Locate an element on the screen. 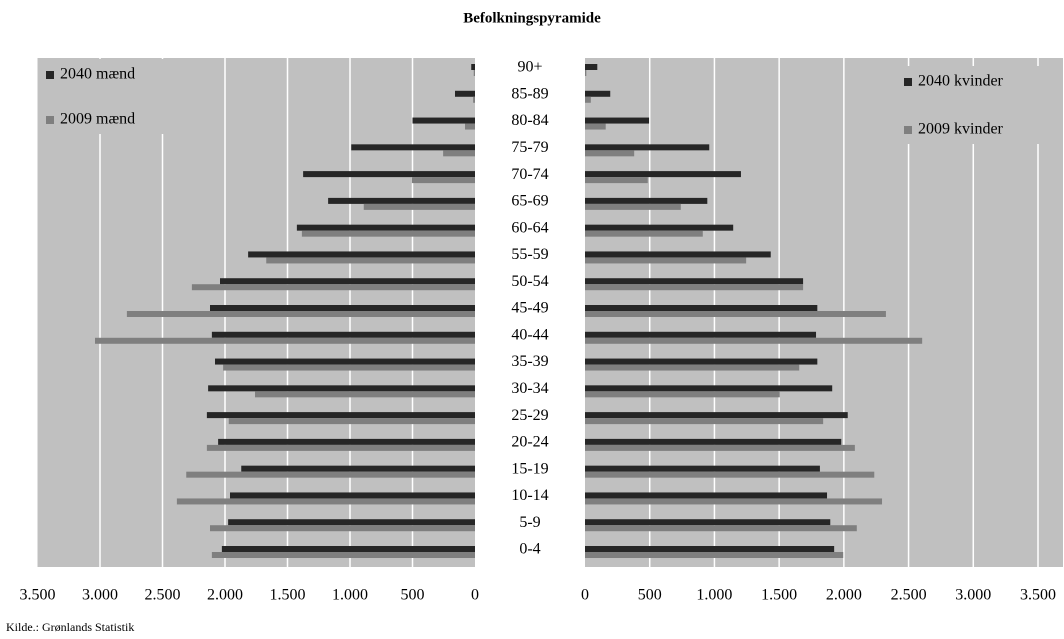 This screenshot has height=639, width=1064. category-label: 65-69 is located at coordinates (529, 201).